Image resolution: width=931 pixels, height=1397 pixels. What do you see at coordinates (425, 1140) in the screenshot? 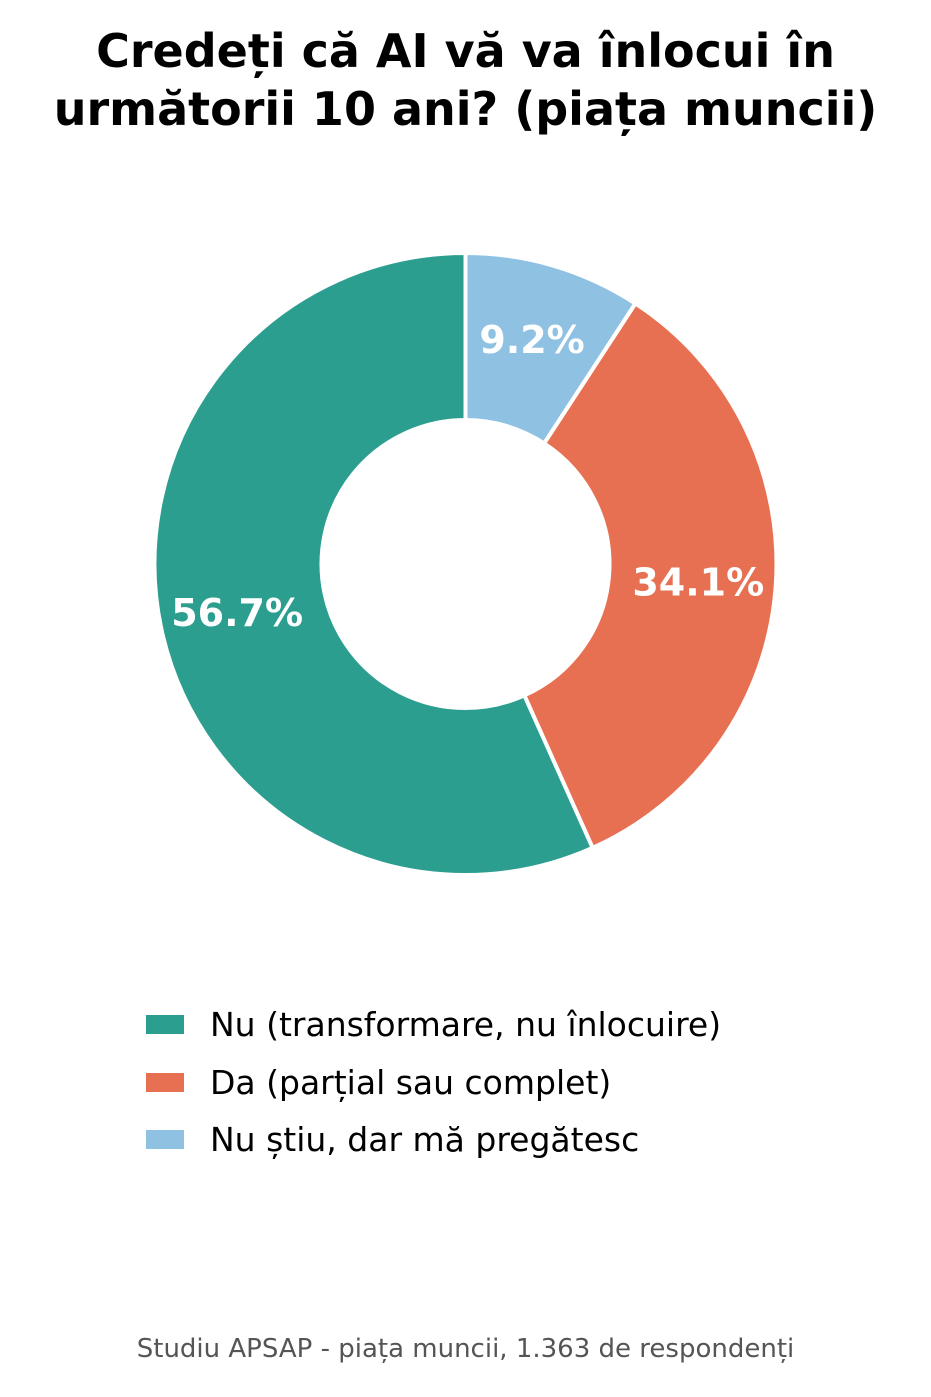
I see `legend-label-nu-stiu: Nu știu, dar mă pregătesc` at bounding box center [425, 1140].